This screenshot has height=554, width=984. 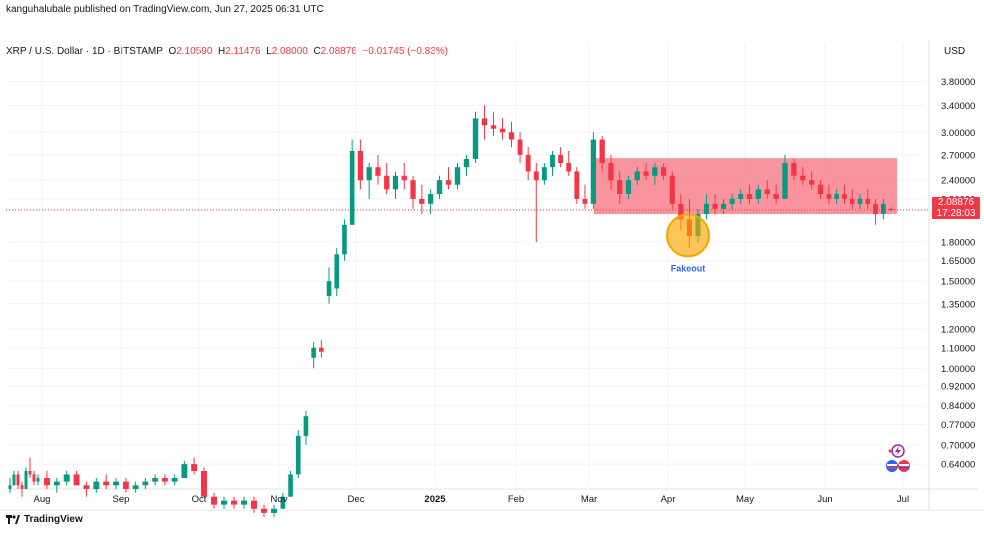 What do you see at coordinates (958, 406) in the screenshot?
I see `y-tick-label: 0.84000` at bounding box center [958, 406].